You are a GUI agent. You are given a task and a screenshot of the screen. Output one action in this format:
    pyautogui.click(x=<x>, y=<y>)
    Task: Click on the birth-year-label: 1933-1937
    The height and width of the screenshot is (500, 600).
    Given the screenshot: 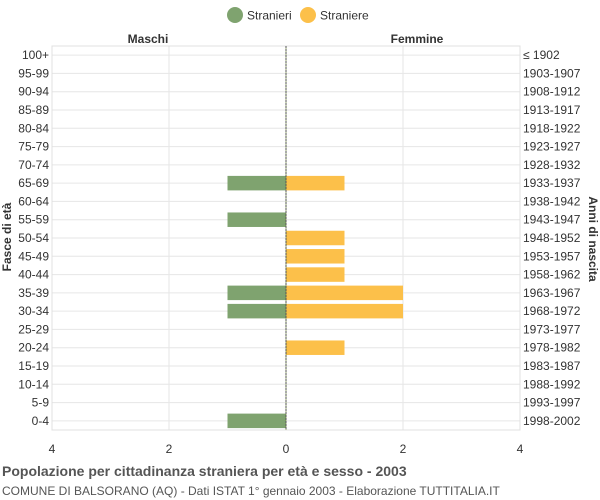 What is the action you would take?
    pyautogui.click(x=552, y=183)
    